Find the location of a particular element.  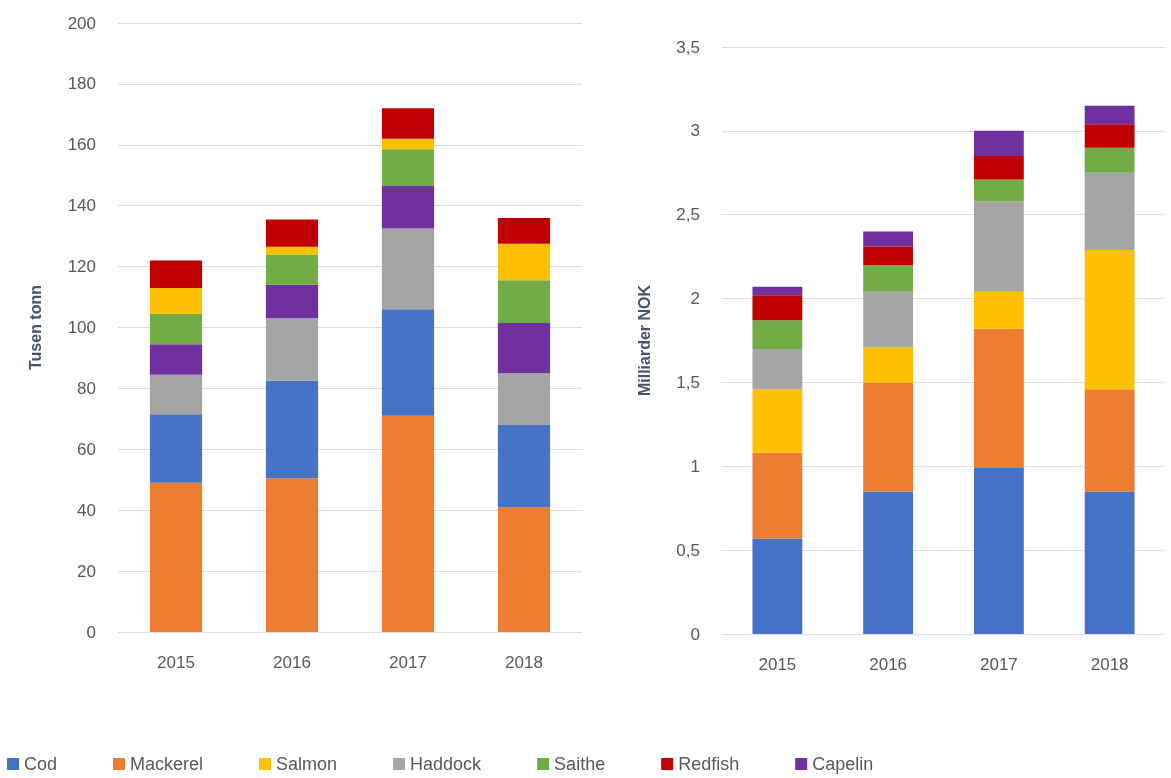

y-tick-label: 200 is located at coordinates (81, 23).